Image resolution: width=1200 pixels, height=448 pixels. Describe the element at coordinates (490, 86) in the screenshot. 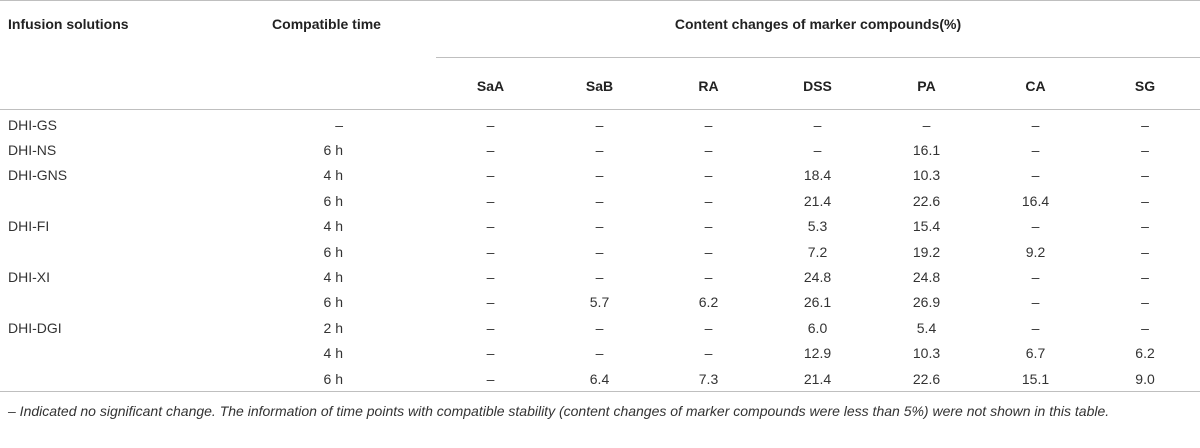

I see `header-compound: SaA` at that location.